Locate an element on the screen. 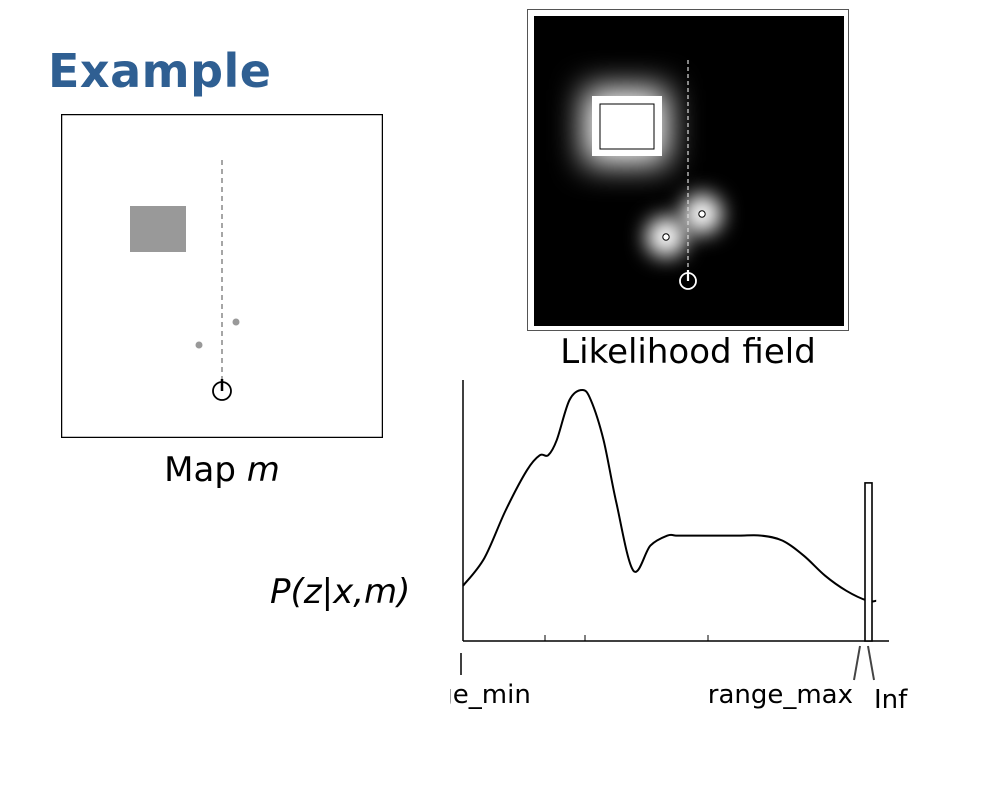 This screenshot has width=1000, height=800. map-caption-text: Map is located at coordinates (205, 470).